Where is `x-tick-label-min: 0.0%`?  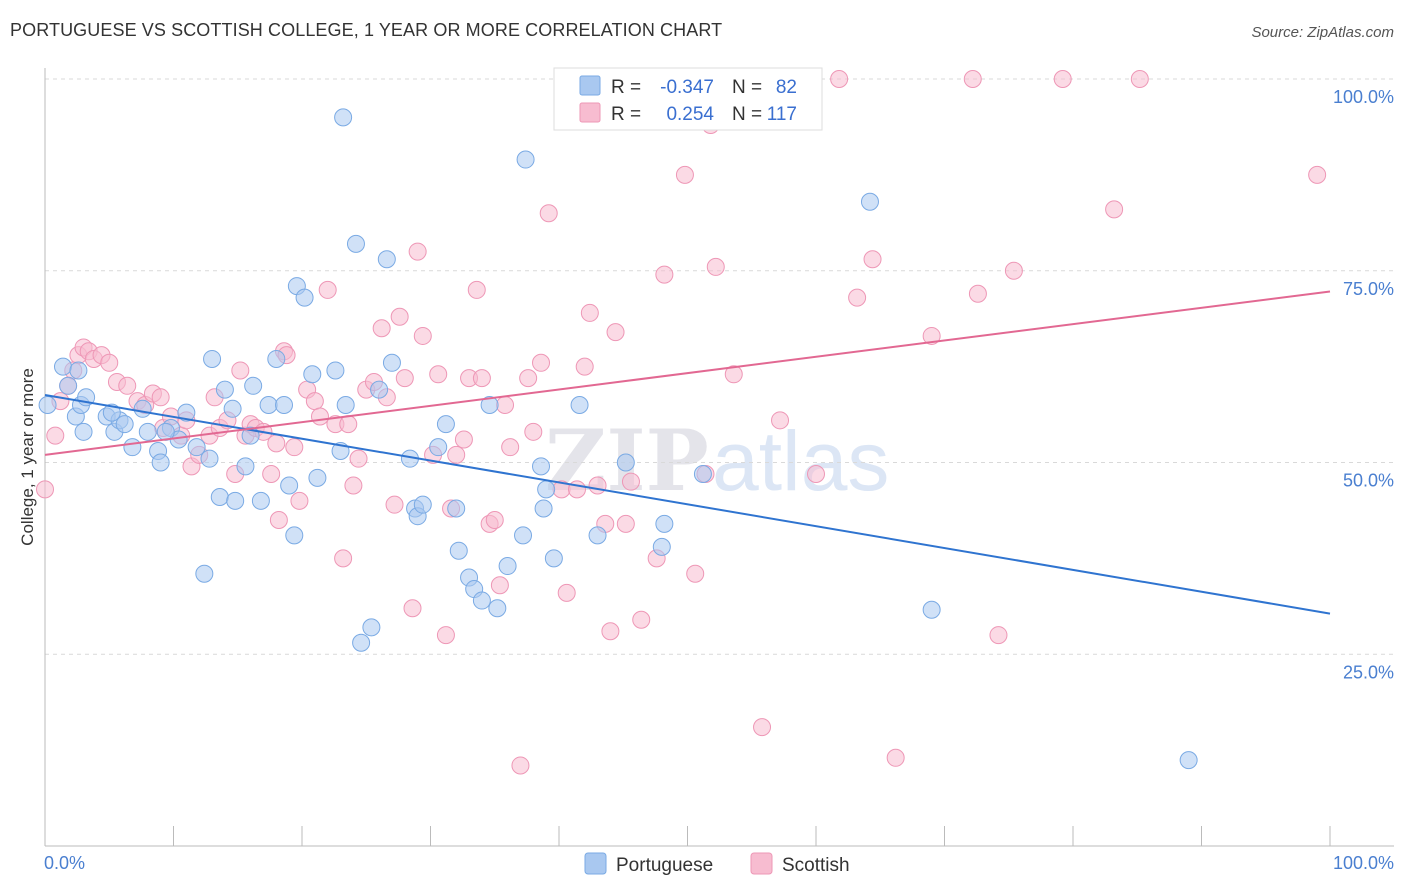
x-tick-label-min: 0.0% is located at coordinates (64, 863).